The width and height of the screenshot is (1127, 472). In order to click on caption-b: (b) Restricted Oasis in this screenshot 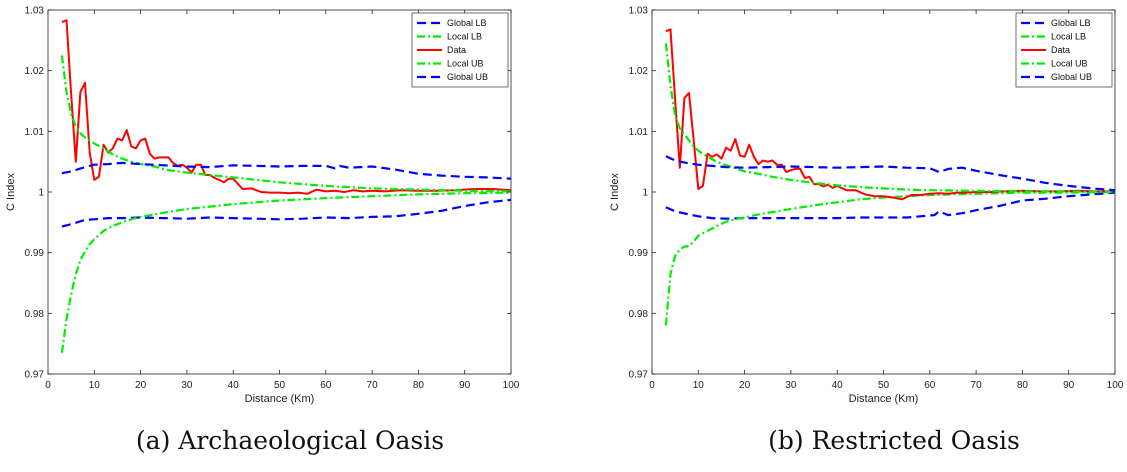, I will do `click(865, 440)`.